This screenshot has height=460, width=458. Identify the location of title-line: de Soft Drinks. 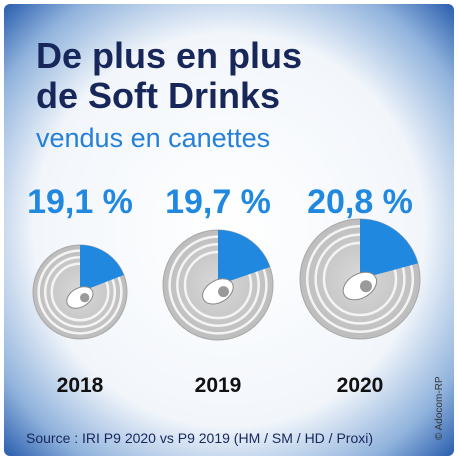
(158, 95).